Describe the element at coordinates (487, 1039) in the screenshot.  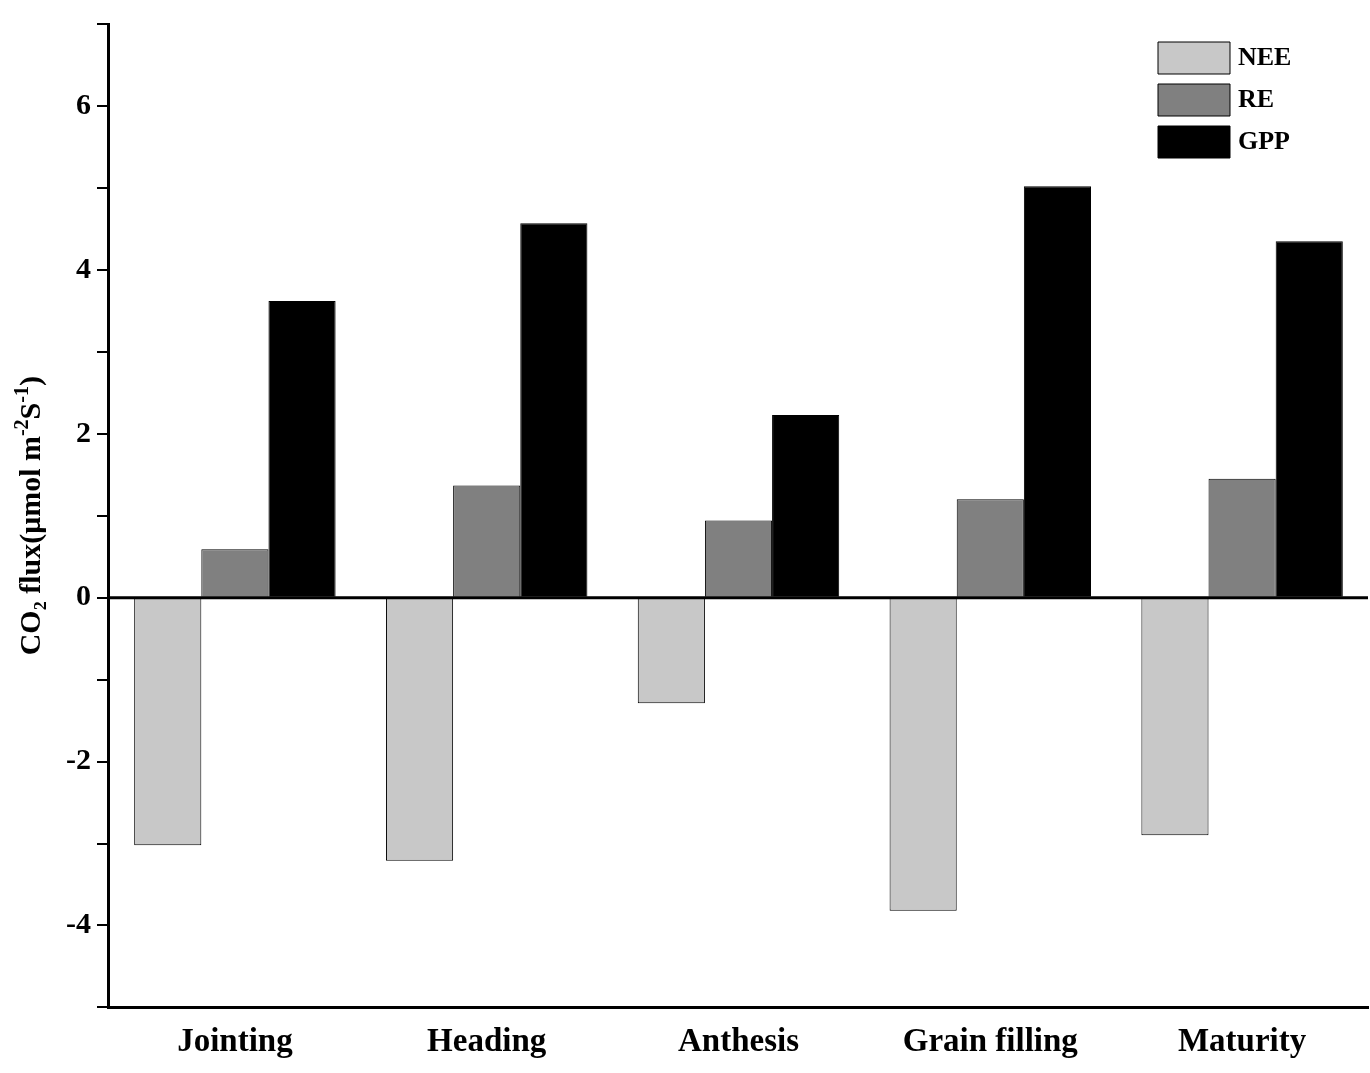
I see `x-tick-label: Heading` at that location.